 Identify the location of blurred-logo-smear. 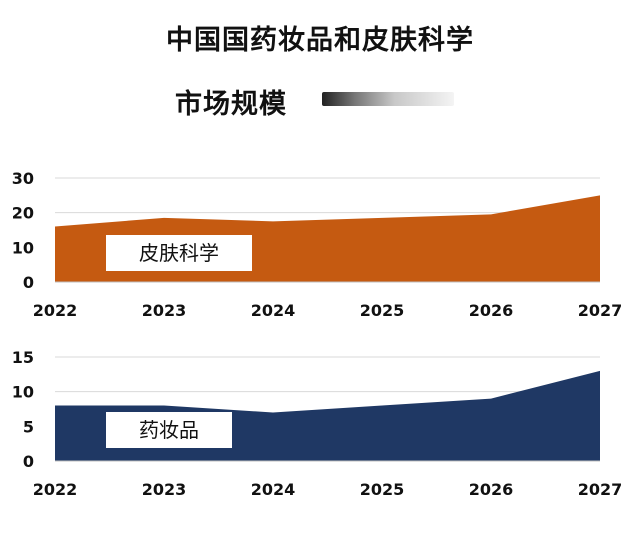
(388, 99).